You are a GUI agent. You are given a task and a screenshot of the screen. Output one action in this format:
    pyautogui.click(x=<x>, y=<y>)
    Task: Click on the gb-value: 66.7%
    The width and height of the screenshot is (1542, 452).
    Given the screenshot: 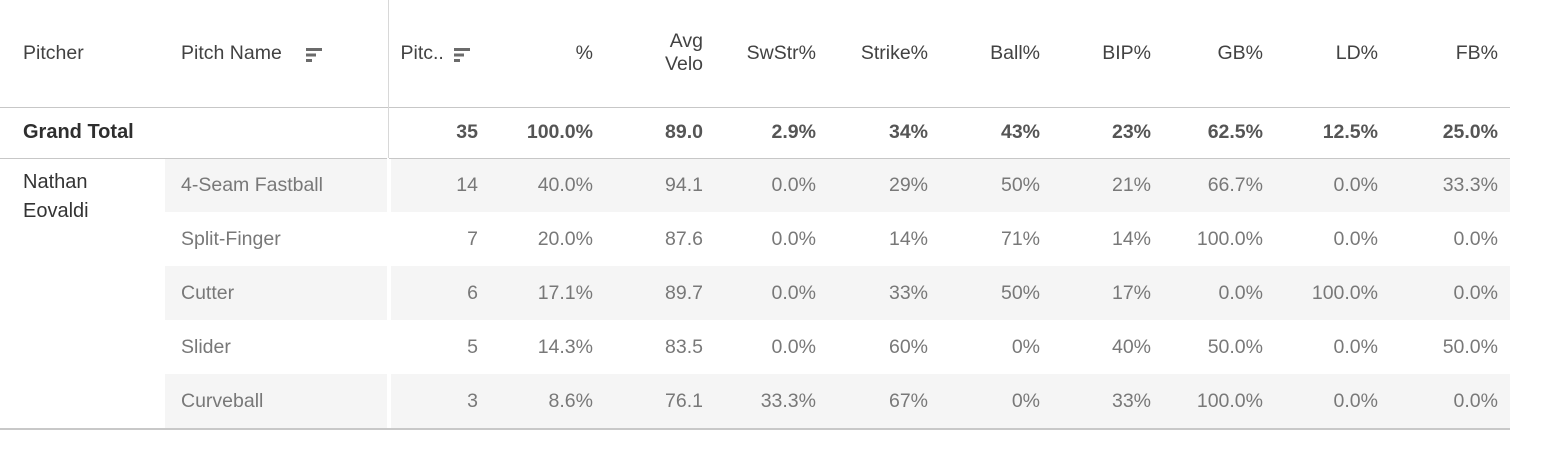 What is the action you would take?
    pyautogui.click(x=1219, y=185)
    